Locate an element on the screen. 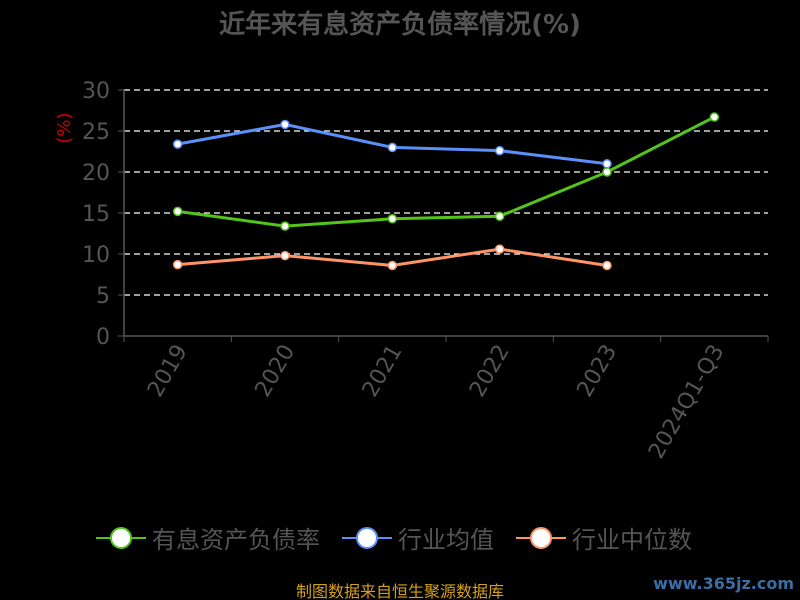  x-tick-label: 2022 is located at coordinates (490, 370).